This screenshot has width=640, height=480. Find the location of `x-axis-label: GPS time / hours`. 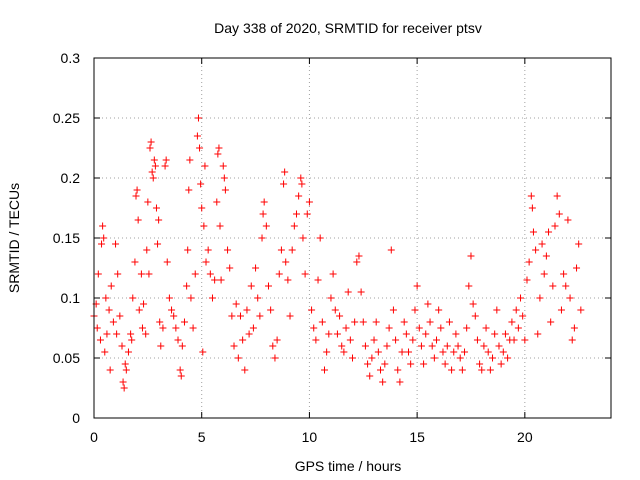

x-axis-label: GPS time / hours is located at coordinates (348, 466).